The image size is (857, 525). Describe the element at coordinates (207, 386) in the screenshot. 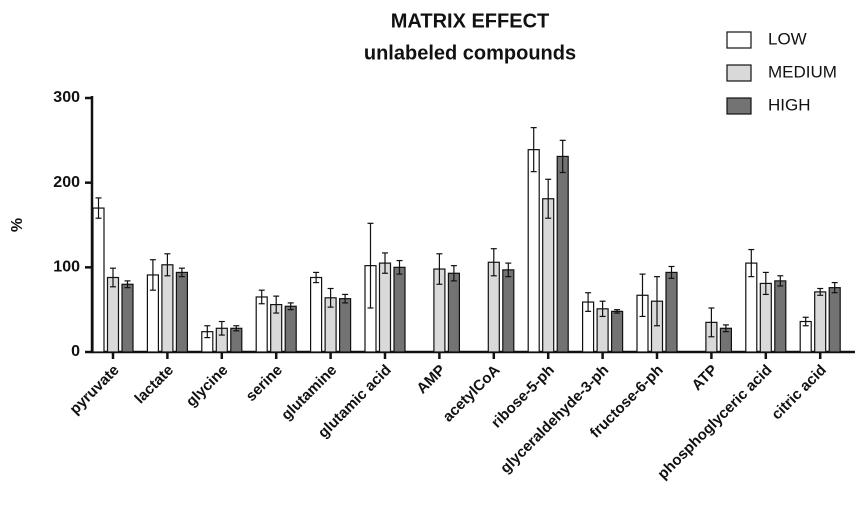

I see `x-tick-label: glycine` at that location.